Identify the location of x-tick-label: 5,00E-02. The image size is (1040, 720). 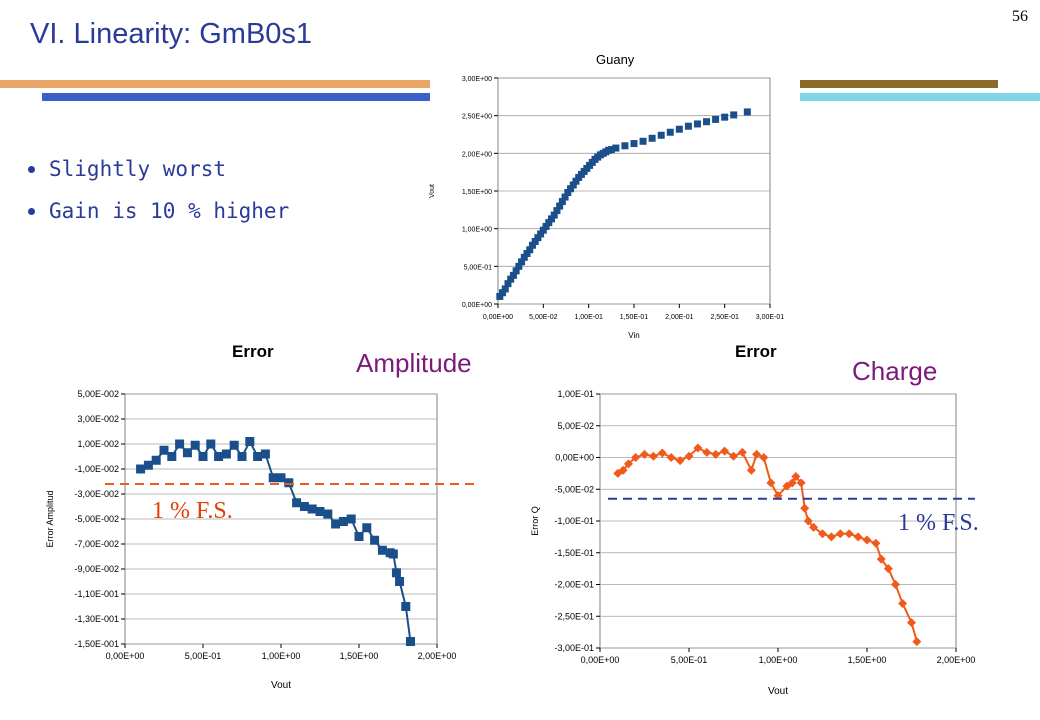
(543, 317).